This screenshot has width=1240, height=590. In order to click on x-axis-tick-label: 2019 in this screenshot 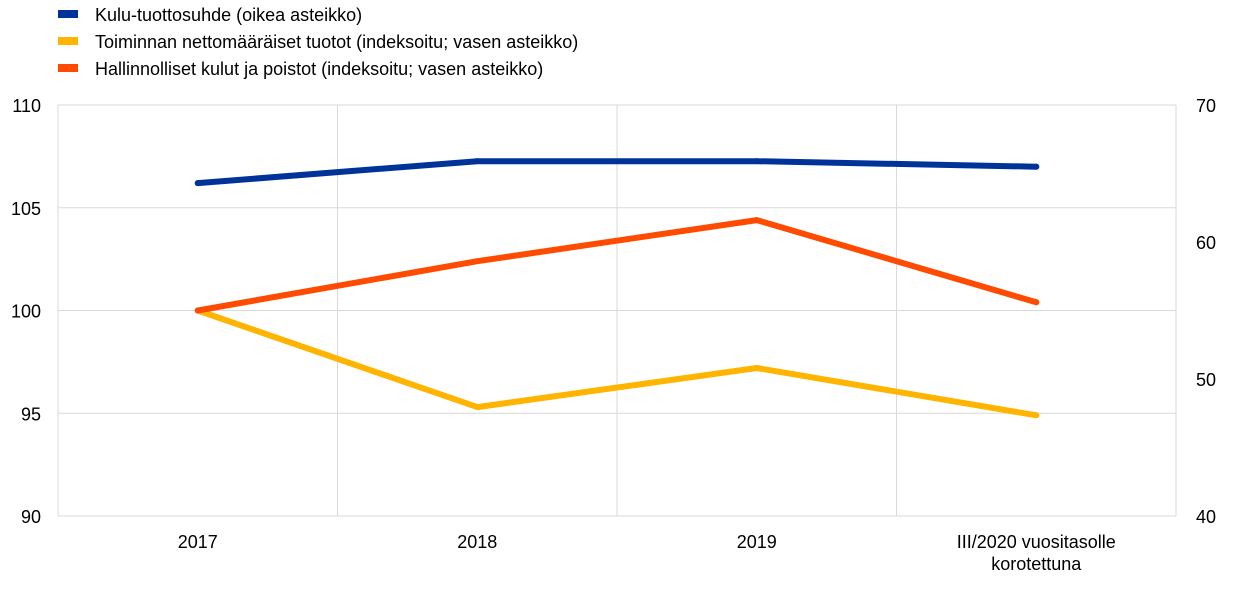, I will do `click(757, 542)`.